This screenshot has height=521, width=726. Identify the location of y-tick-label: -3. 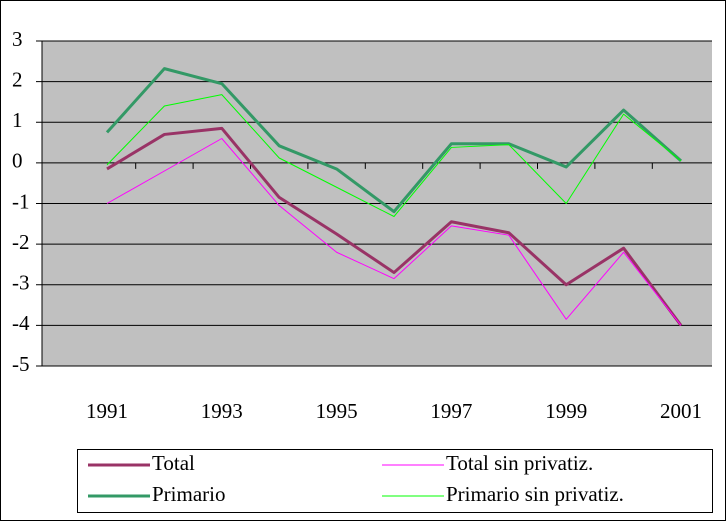
(21, 283).